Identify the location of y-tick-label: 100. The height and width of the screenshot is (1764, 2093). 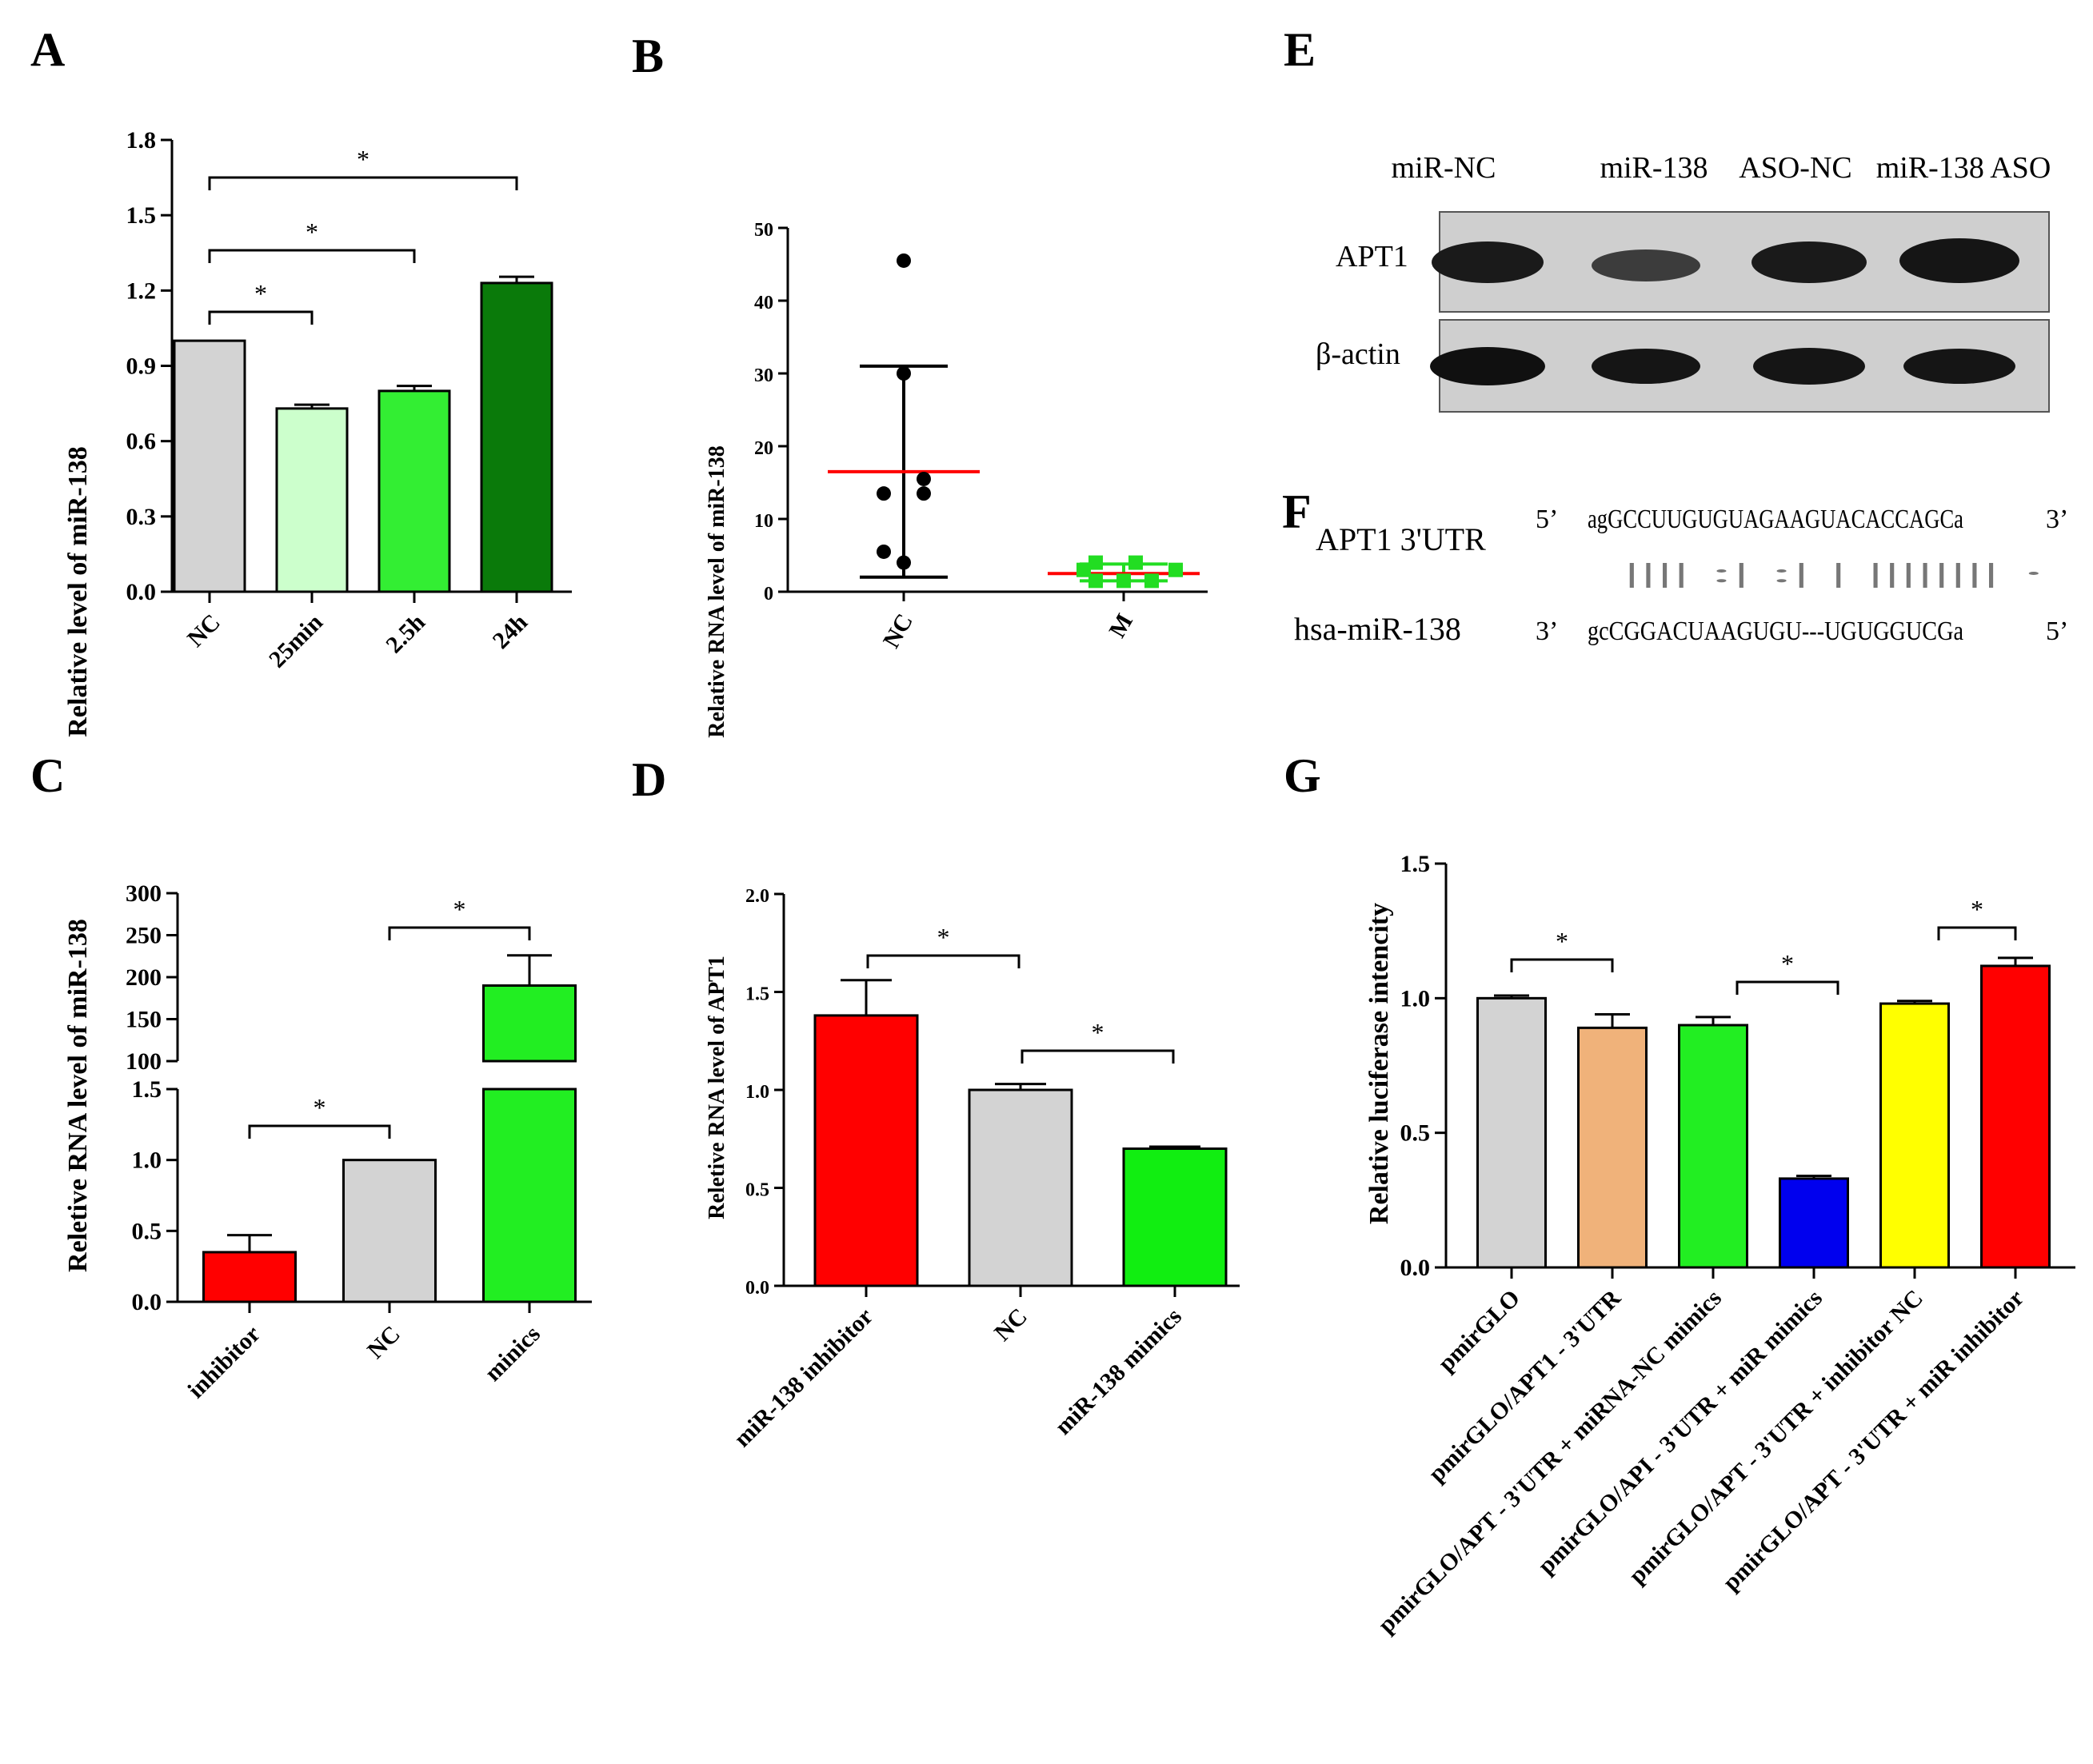
(144, 1062).